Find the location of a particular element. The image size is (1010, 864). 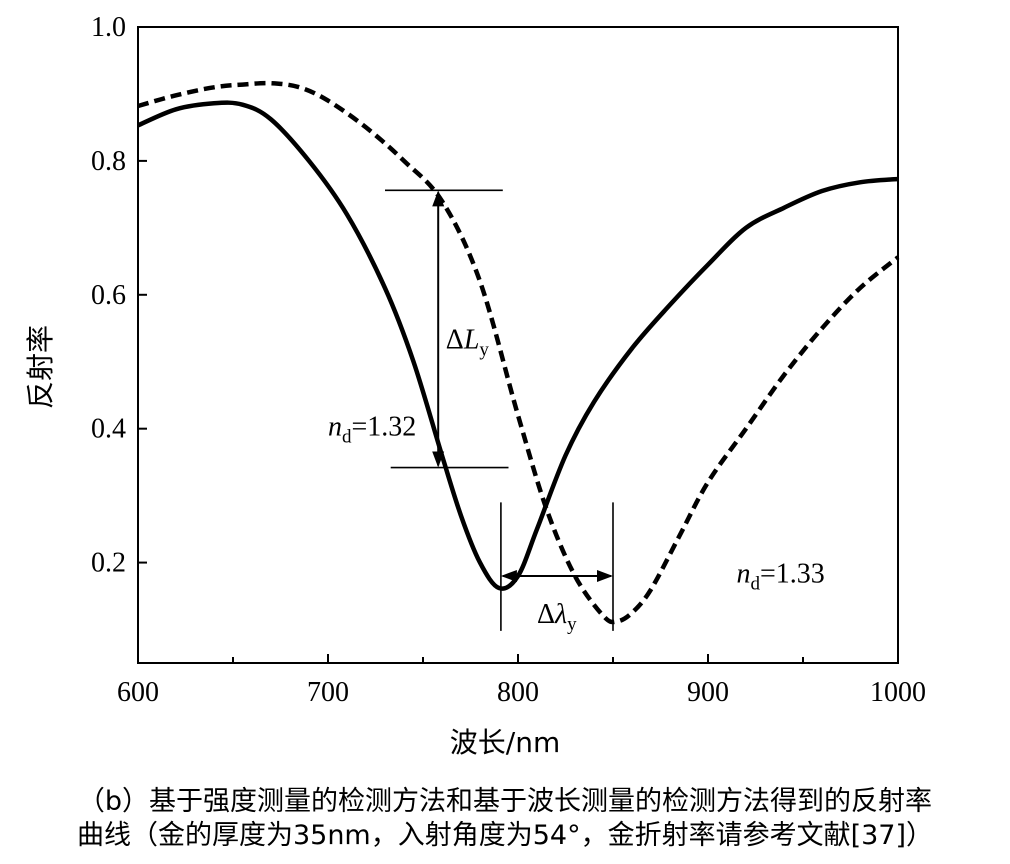

x-tick-label: 1000 is located at coordinates (898, 692).